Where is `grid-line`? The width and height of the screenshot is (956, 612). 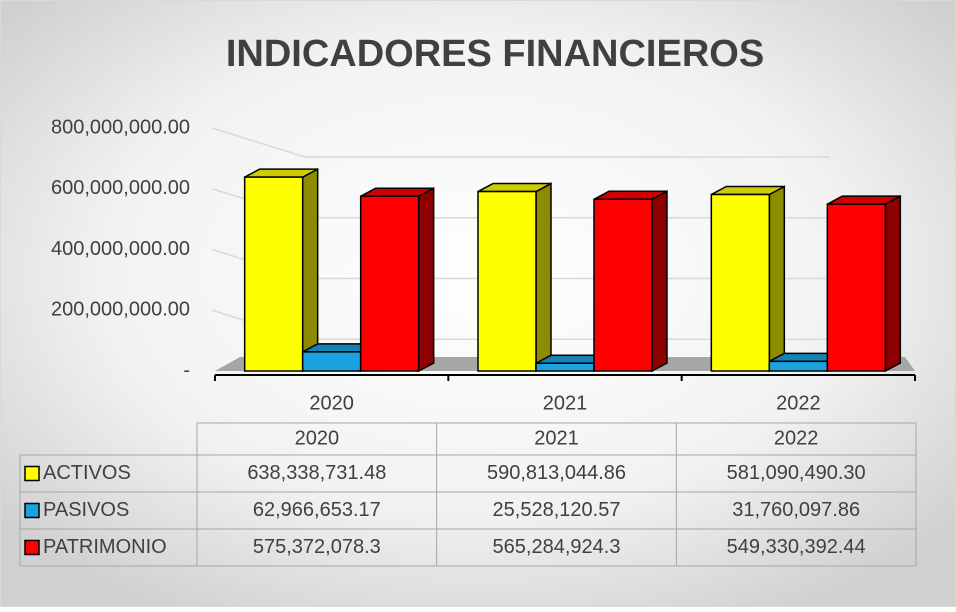 grid-line is located at coordinates (520, 142).